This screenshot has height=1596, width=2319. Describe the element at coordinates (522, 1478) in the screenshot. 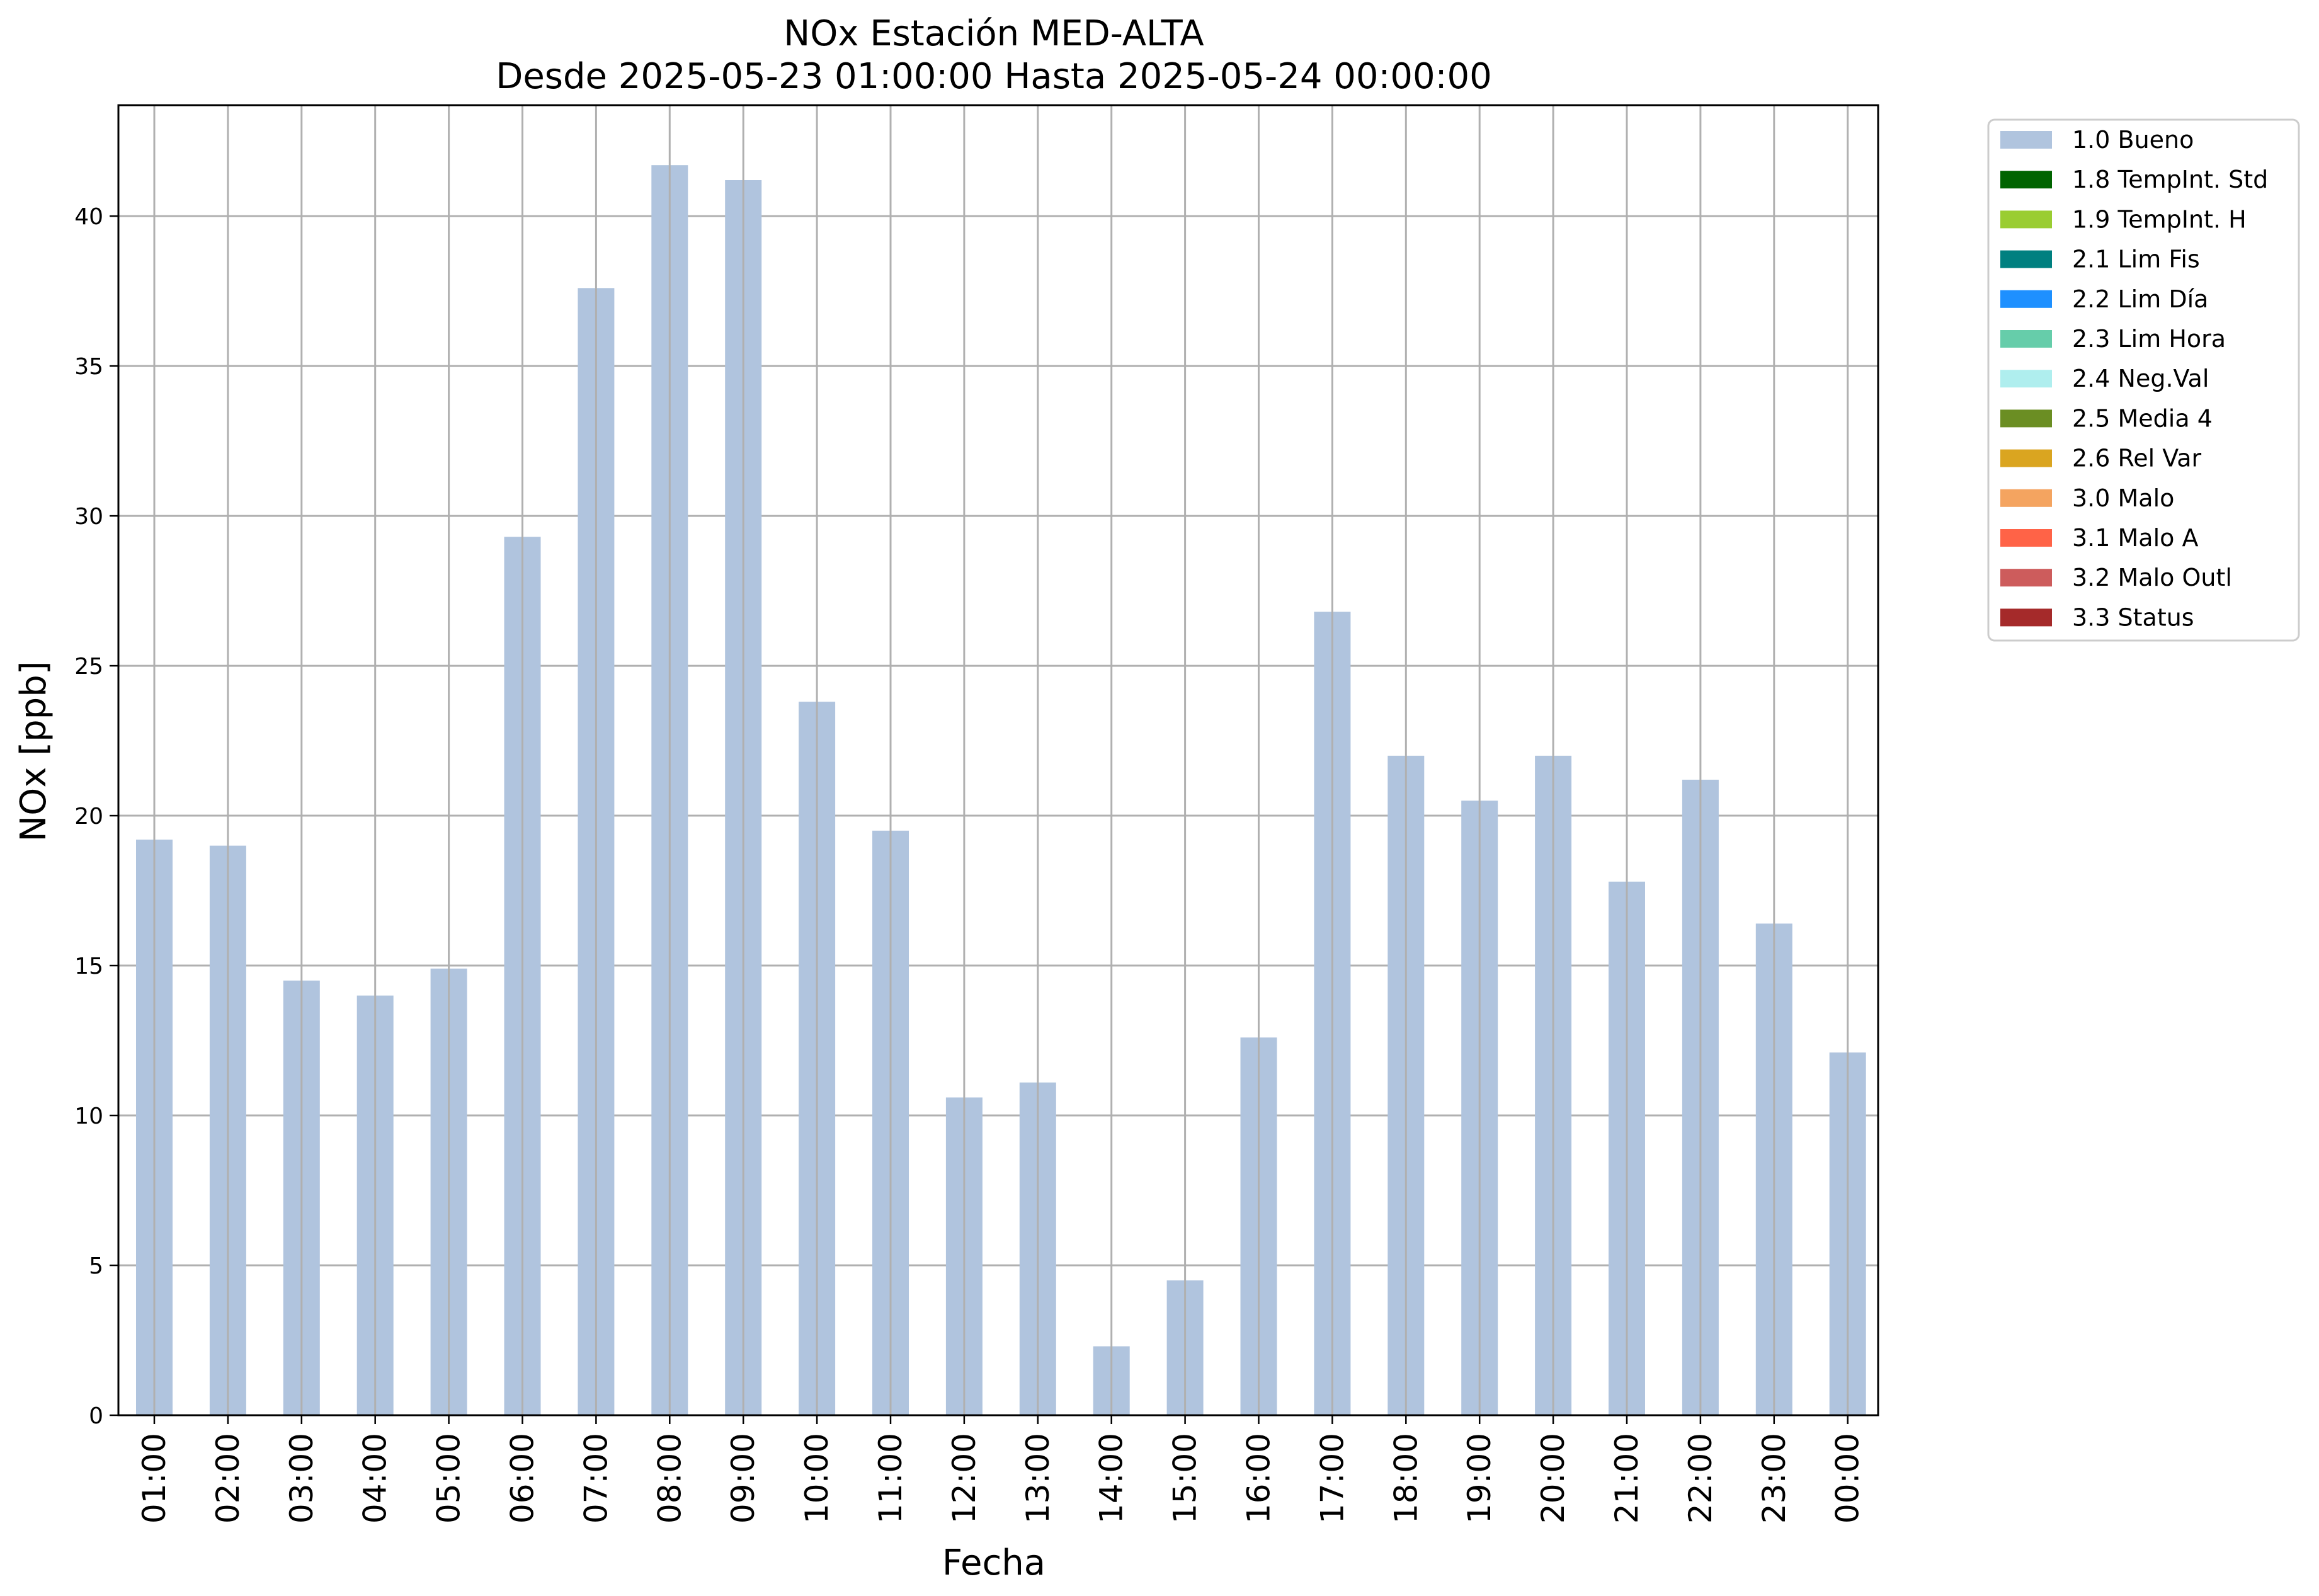

I see `x-tick-label: 06:00` at that location.